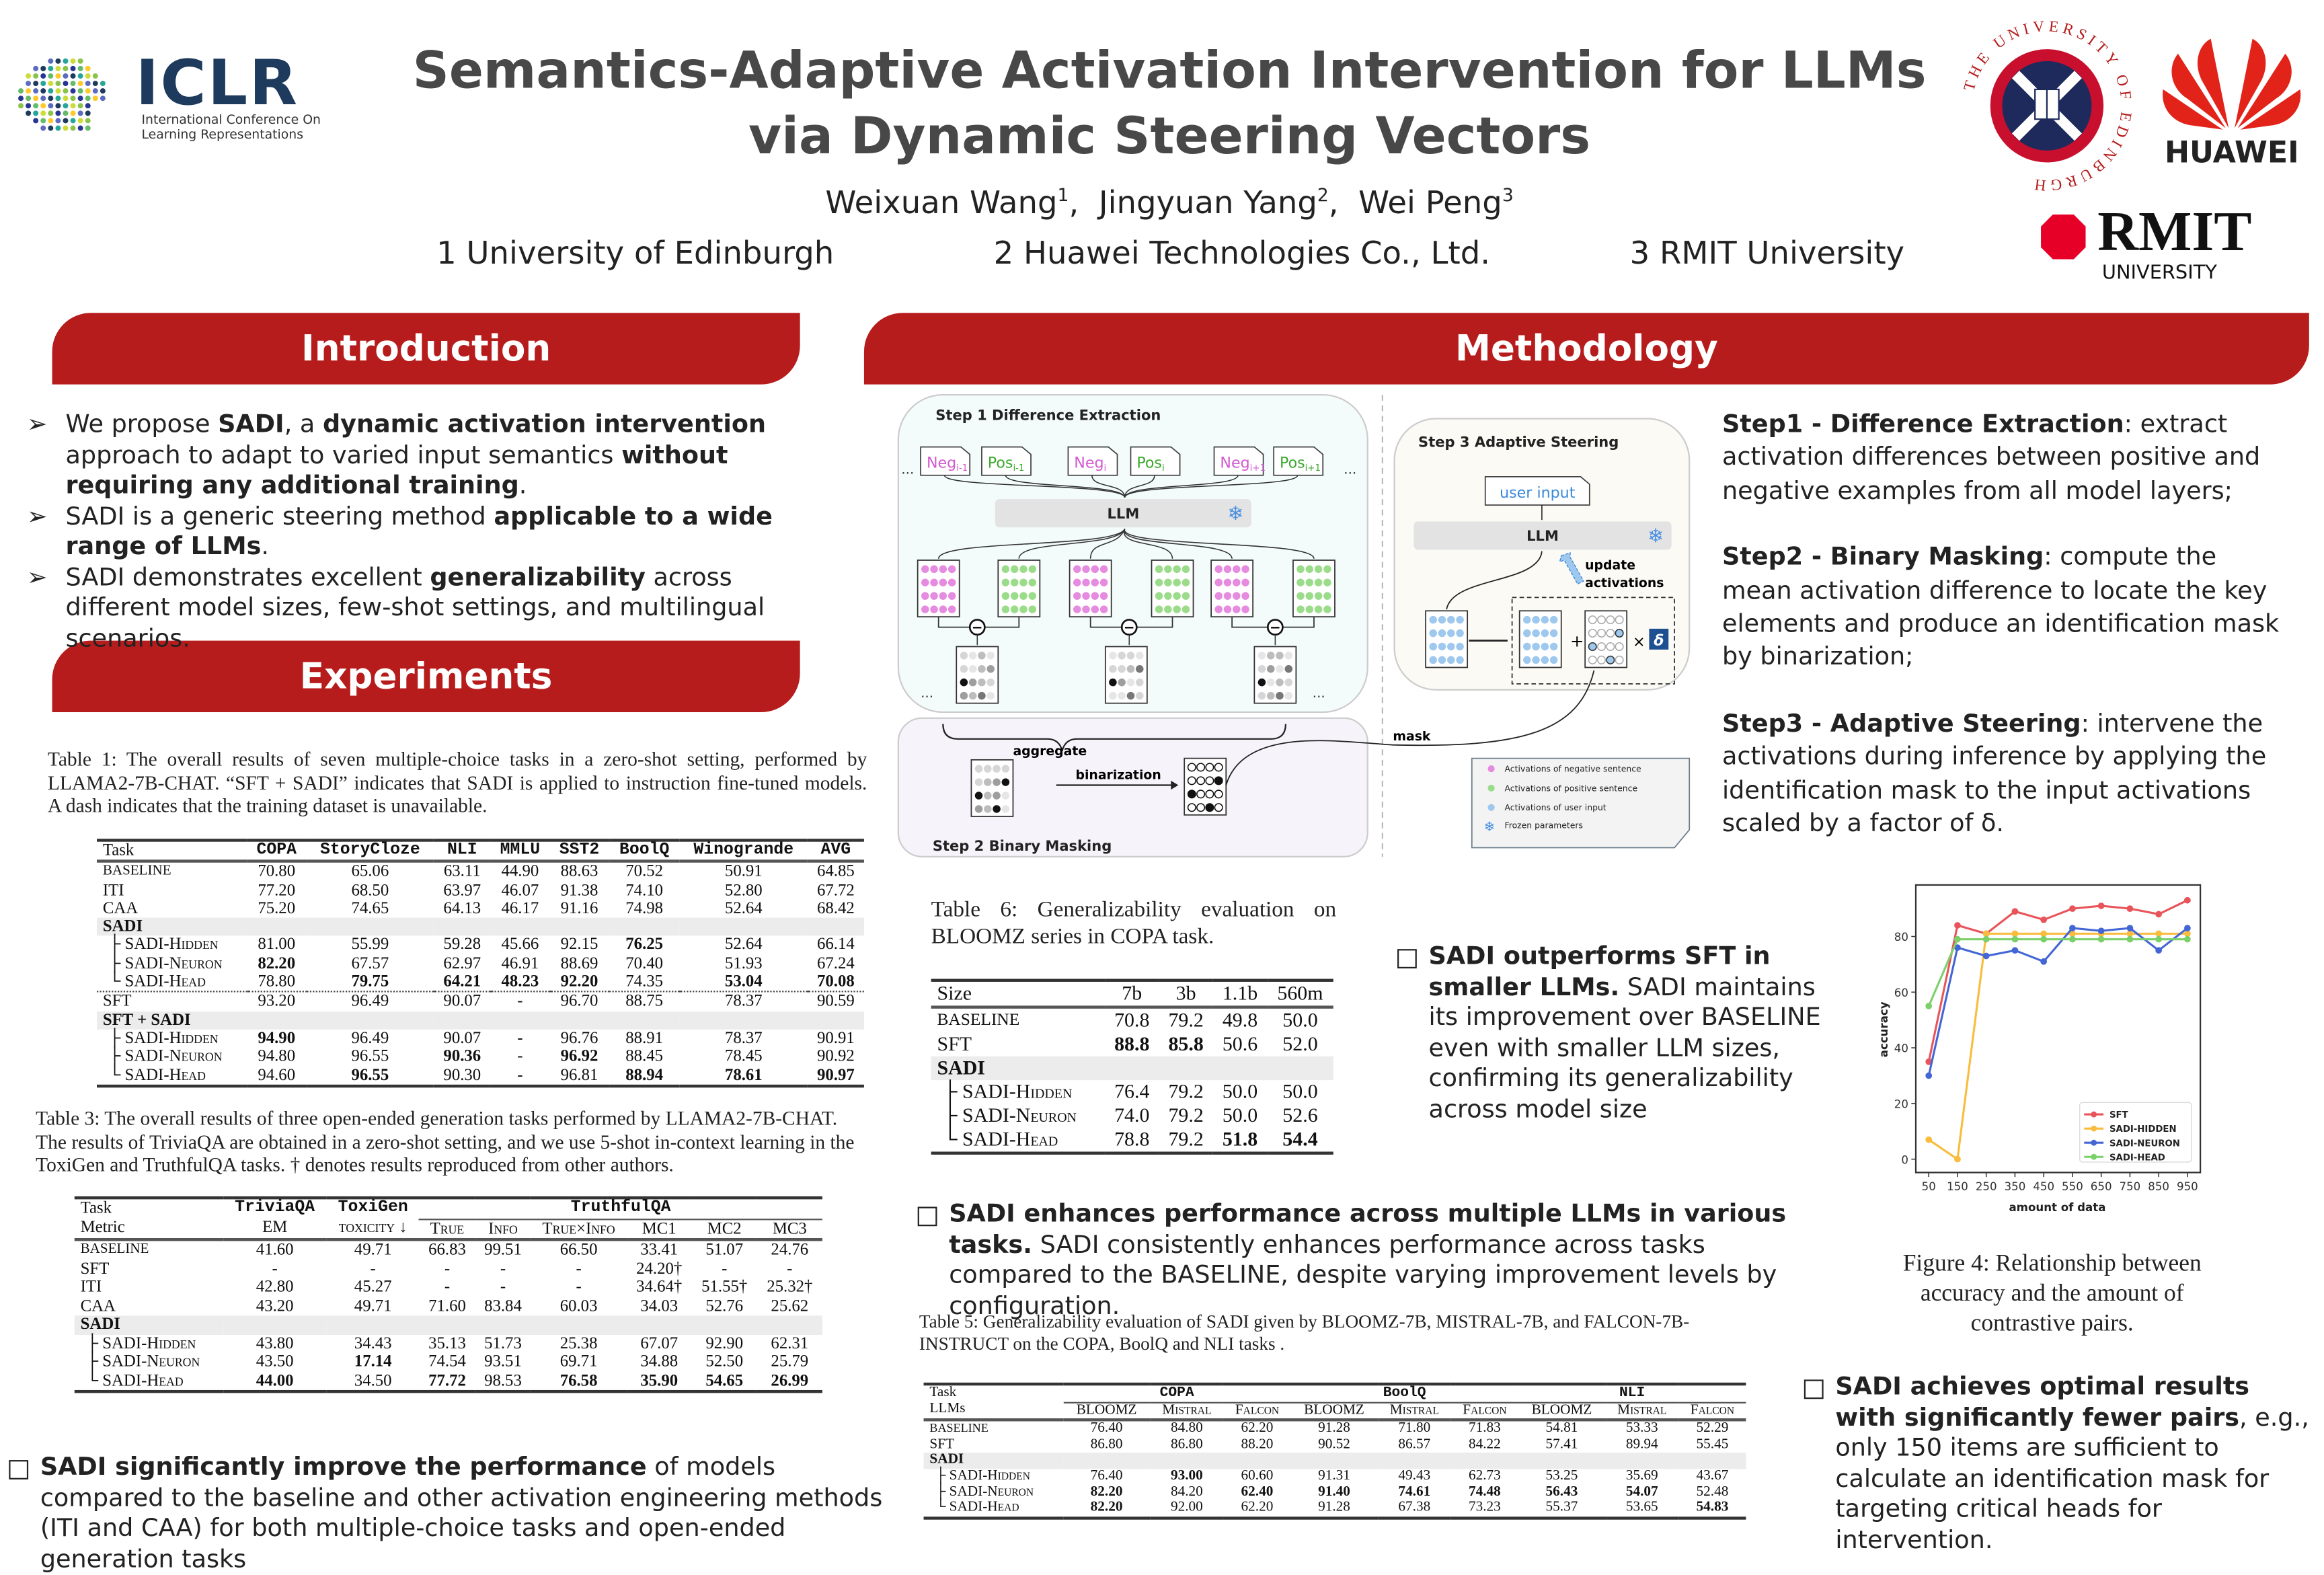 The height and width of the screenshot is (1575, 2324). I want to click on delta-box, so click(1659, 639).